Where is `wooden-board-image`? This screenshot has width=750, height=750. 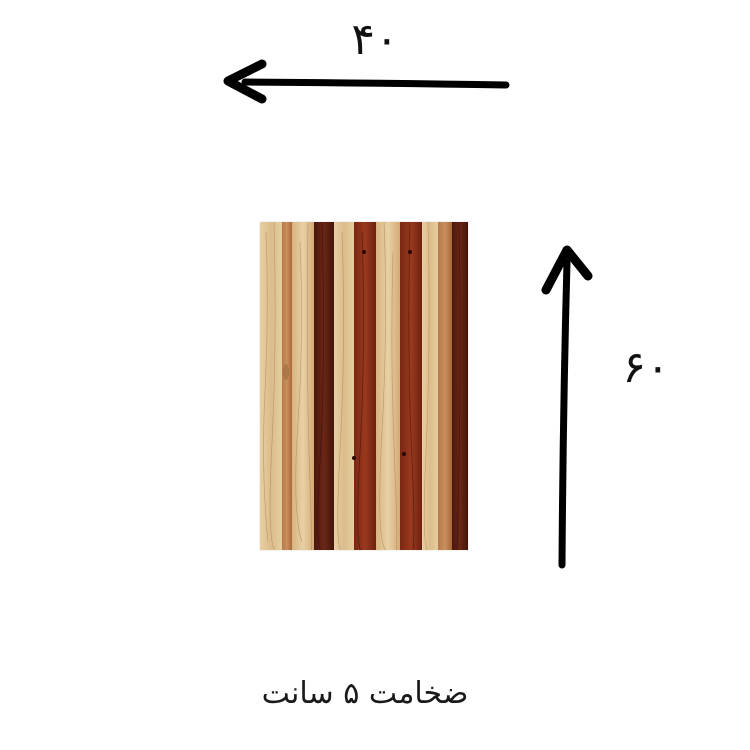
wooden-board-image is located at coordinates (364, 386).